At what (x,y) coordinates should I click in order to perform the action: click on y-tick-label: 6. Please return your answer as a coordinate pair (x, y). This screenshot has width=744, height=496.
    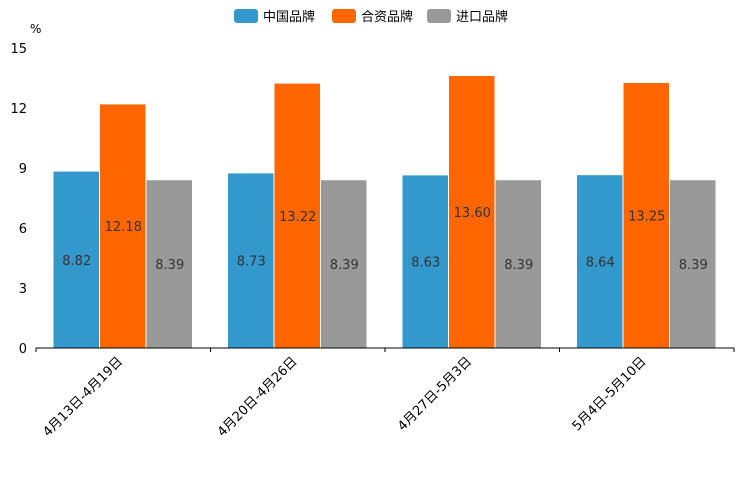
    Looking at the image, I should click on (23, 229).